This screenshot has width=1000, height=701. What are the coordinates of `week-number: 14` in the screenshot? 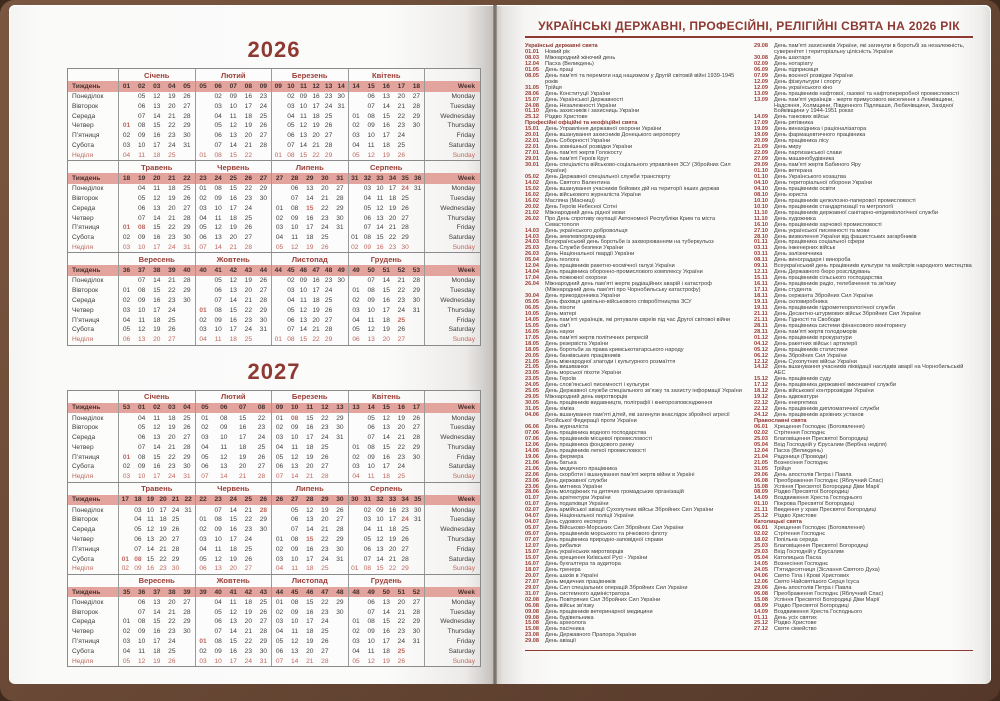 It's located at (371, 408).